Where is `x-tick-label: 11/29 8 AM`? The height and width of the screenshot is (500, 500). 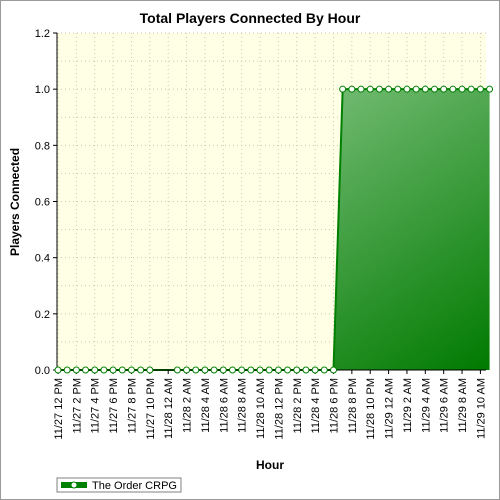
x-tick-label: 11/29 8 AM is located at coordinates (463, 405).